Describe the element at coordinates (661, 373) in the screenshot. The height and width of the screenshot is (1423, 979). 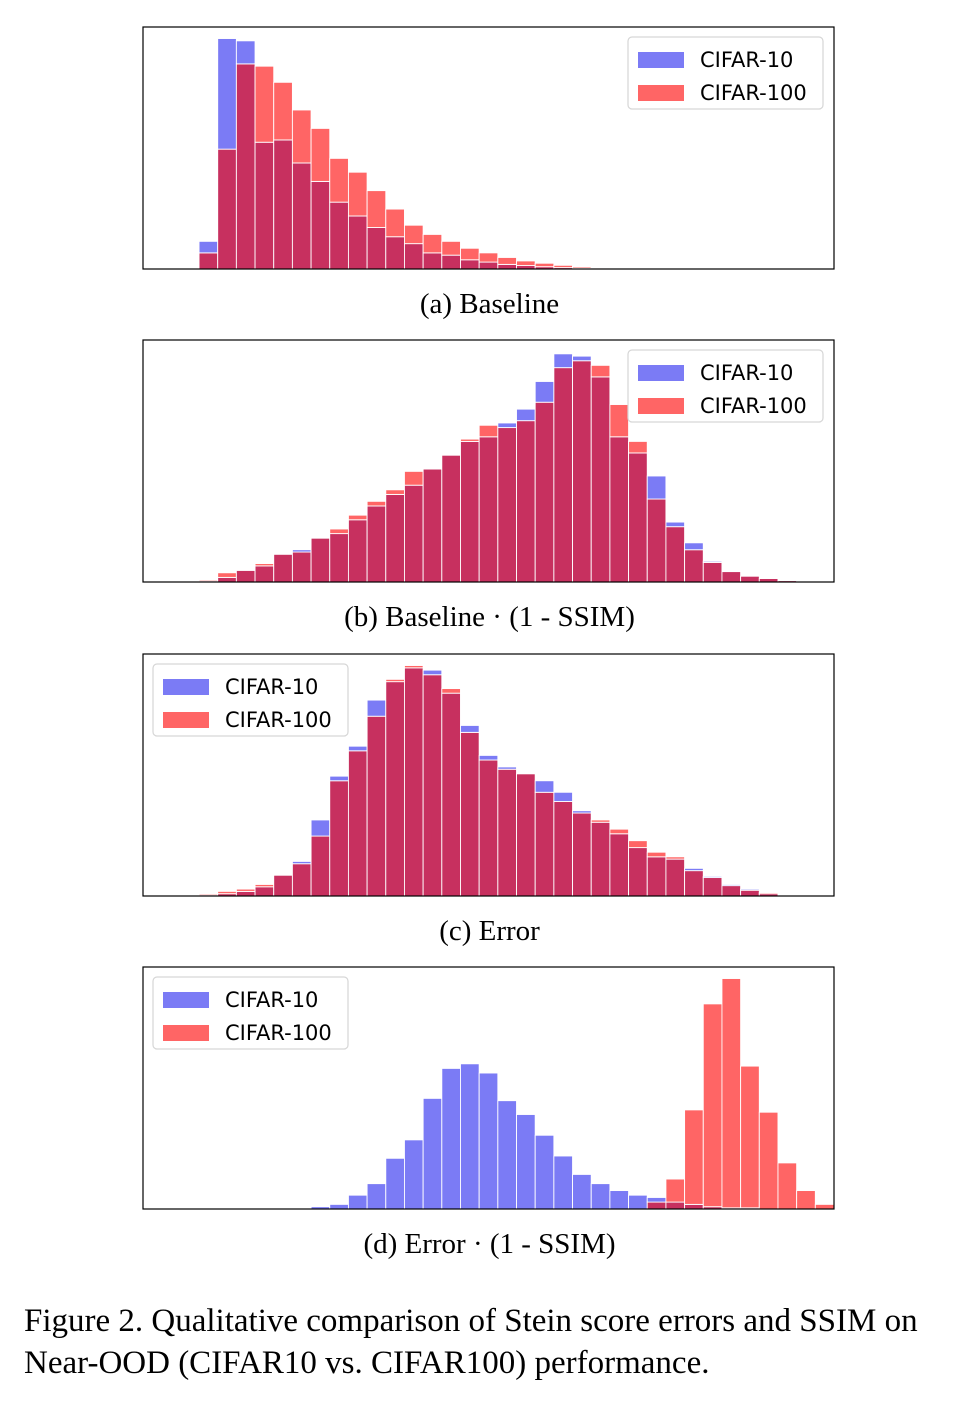
I see `legend-swatch-cifar10` at that location.